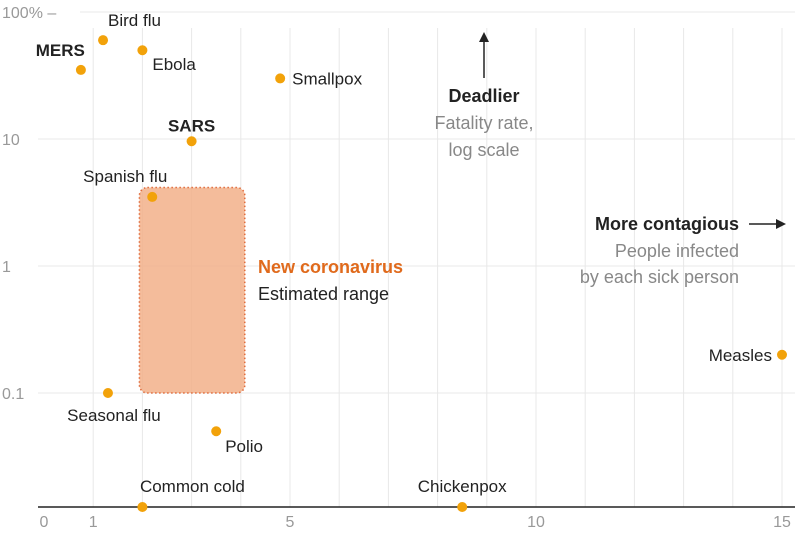  Describe the element at coordinates (659, 277) in the screenshot. I see `contagious-line-2: by each sick person` at that location.